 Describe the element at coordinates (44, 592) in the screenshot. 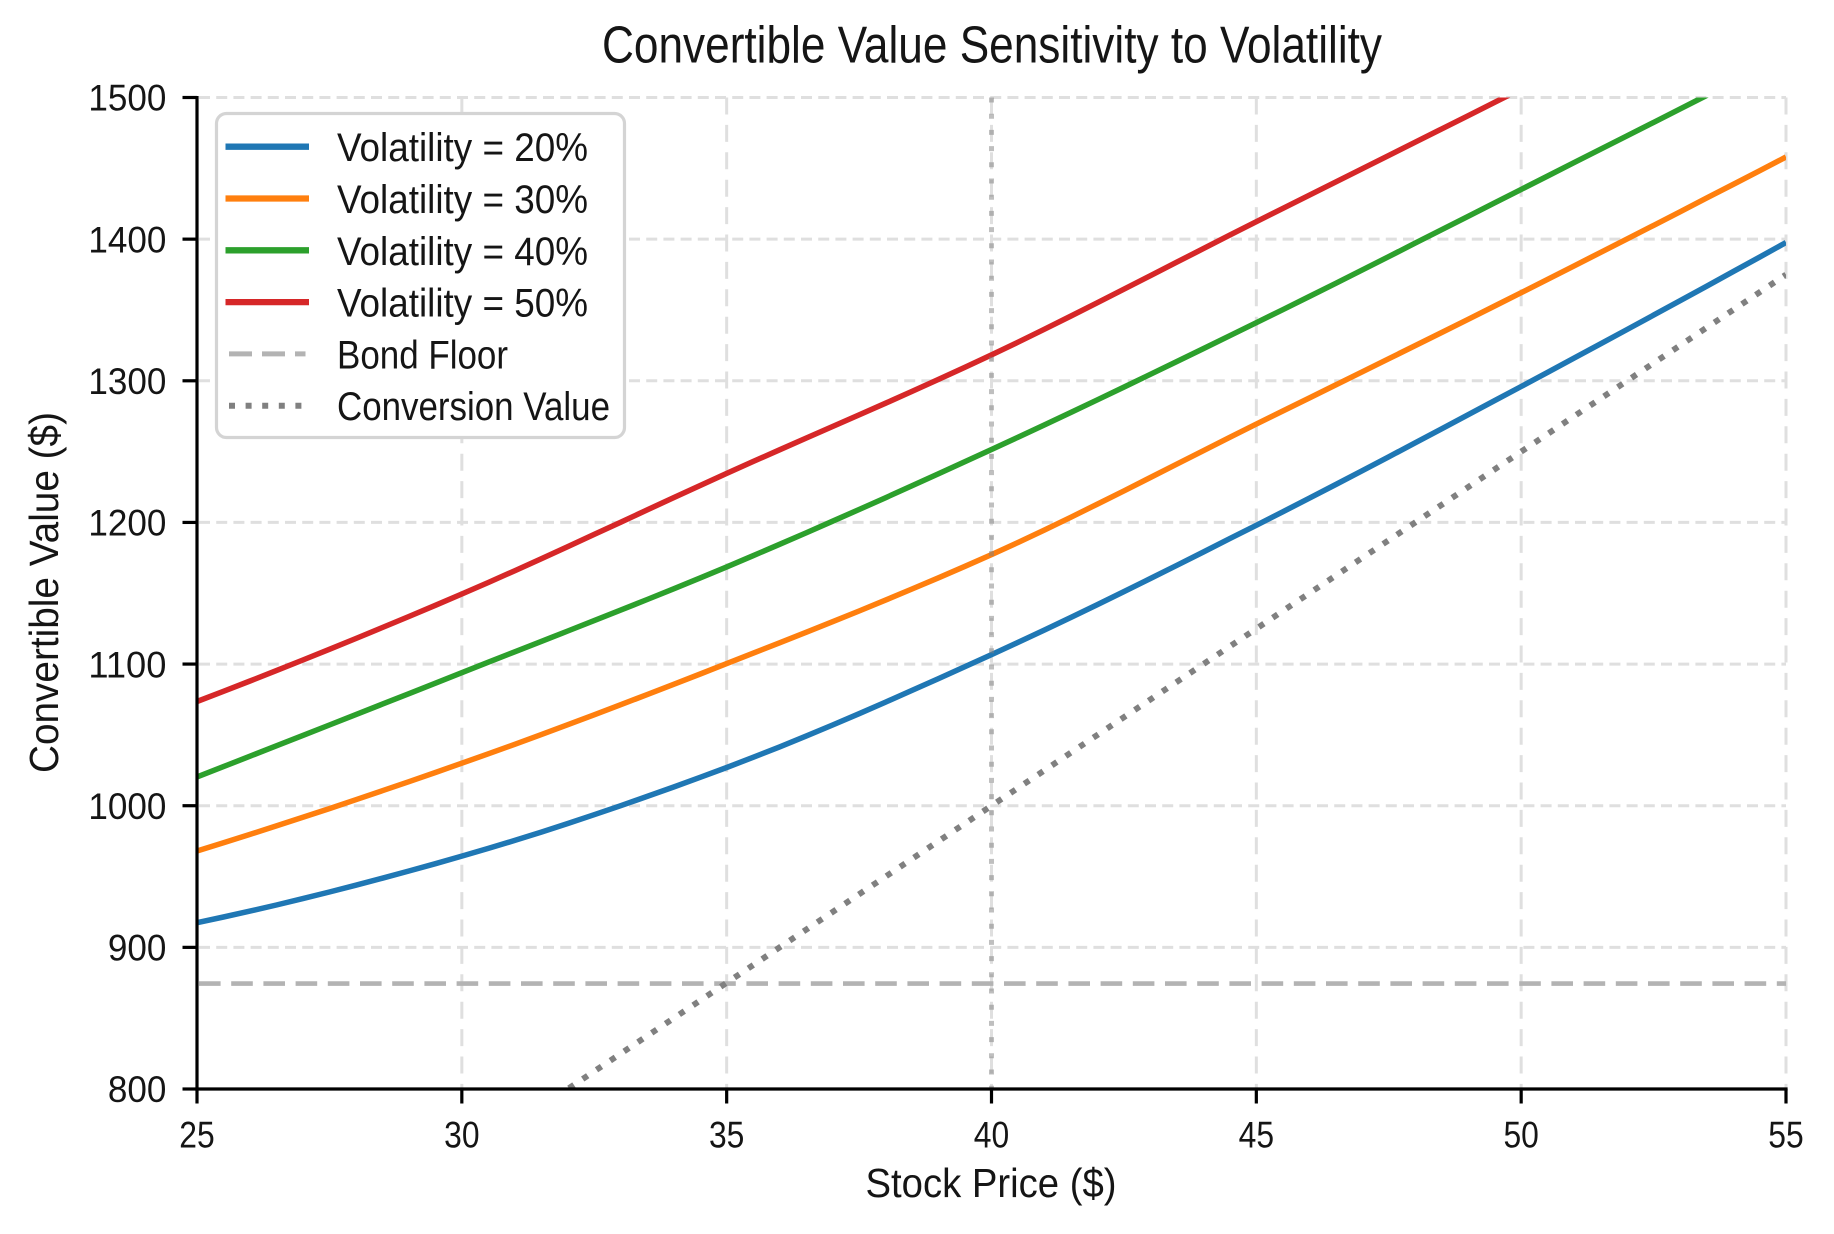

I see `svg-text: Convertible Value ($)` at that location.